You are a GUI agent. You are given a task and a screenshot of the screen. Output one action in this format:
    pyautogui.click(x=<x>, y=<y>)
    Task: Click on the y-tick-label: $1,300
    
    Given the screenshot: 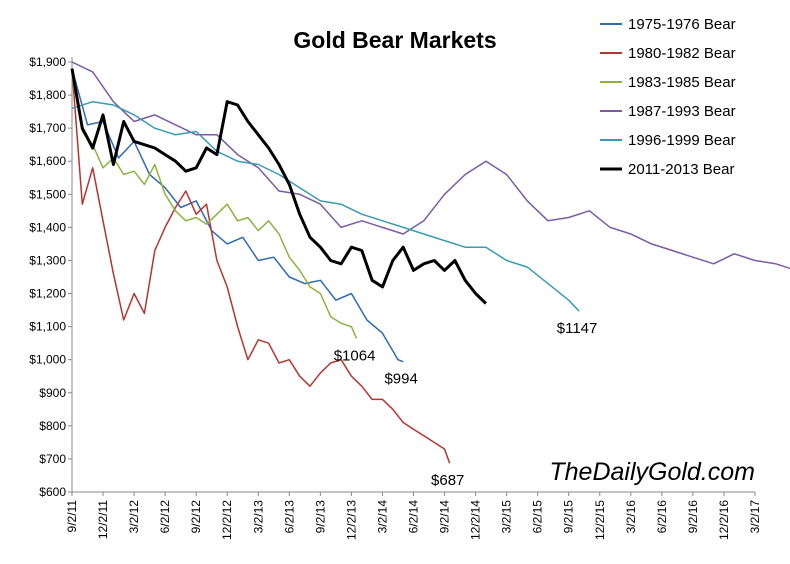 What is the action you would take?
    pyautogui.click(x=47, y=260)
    